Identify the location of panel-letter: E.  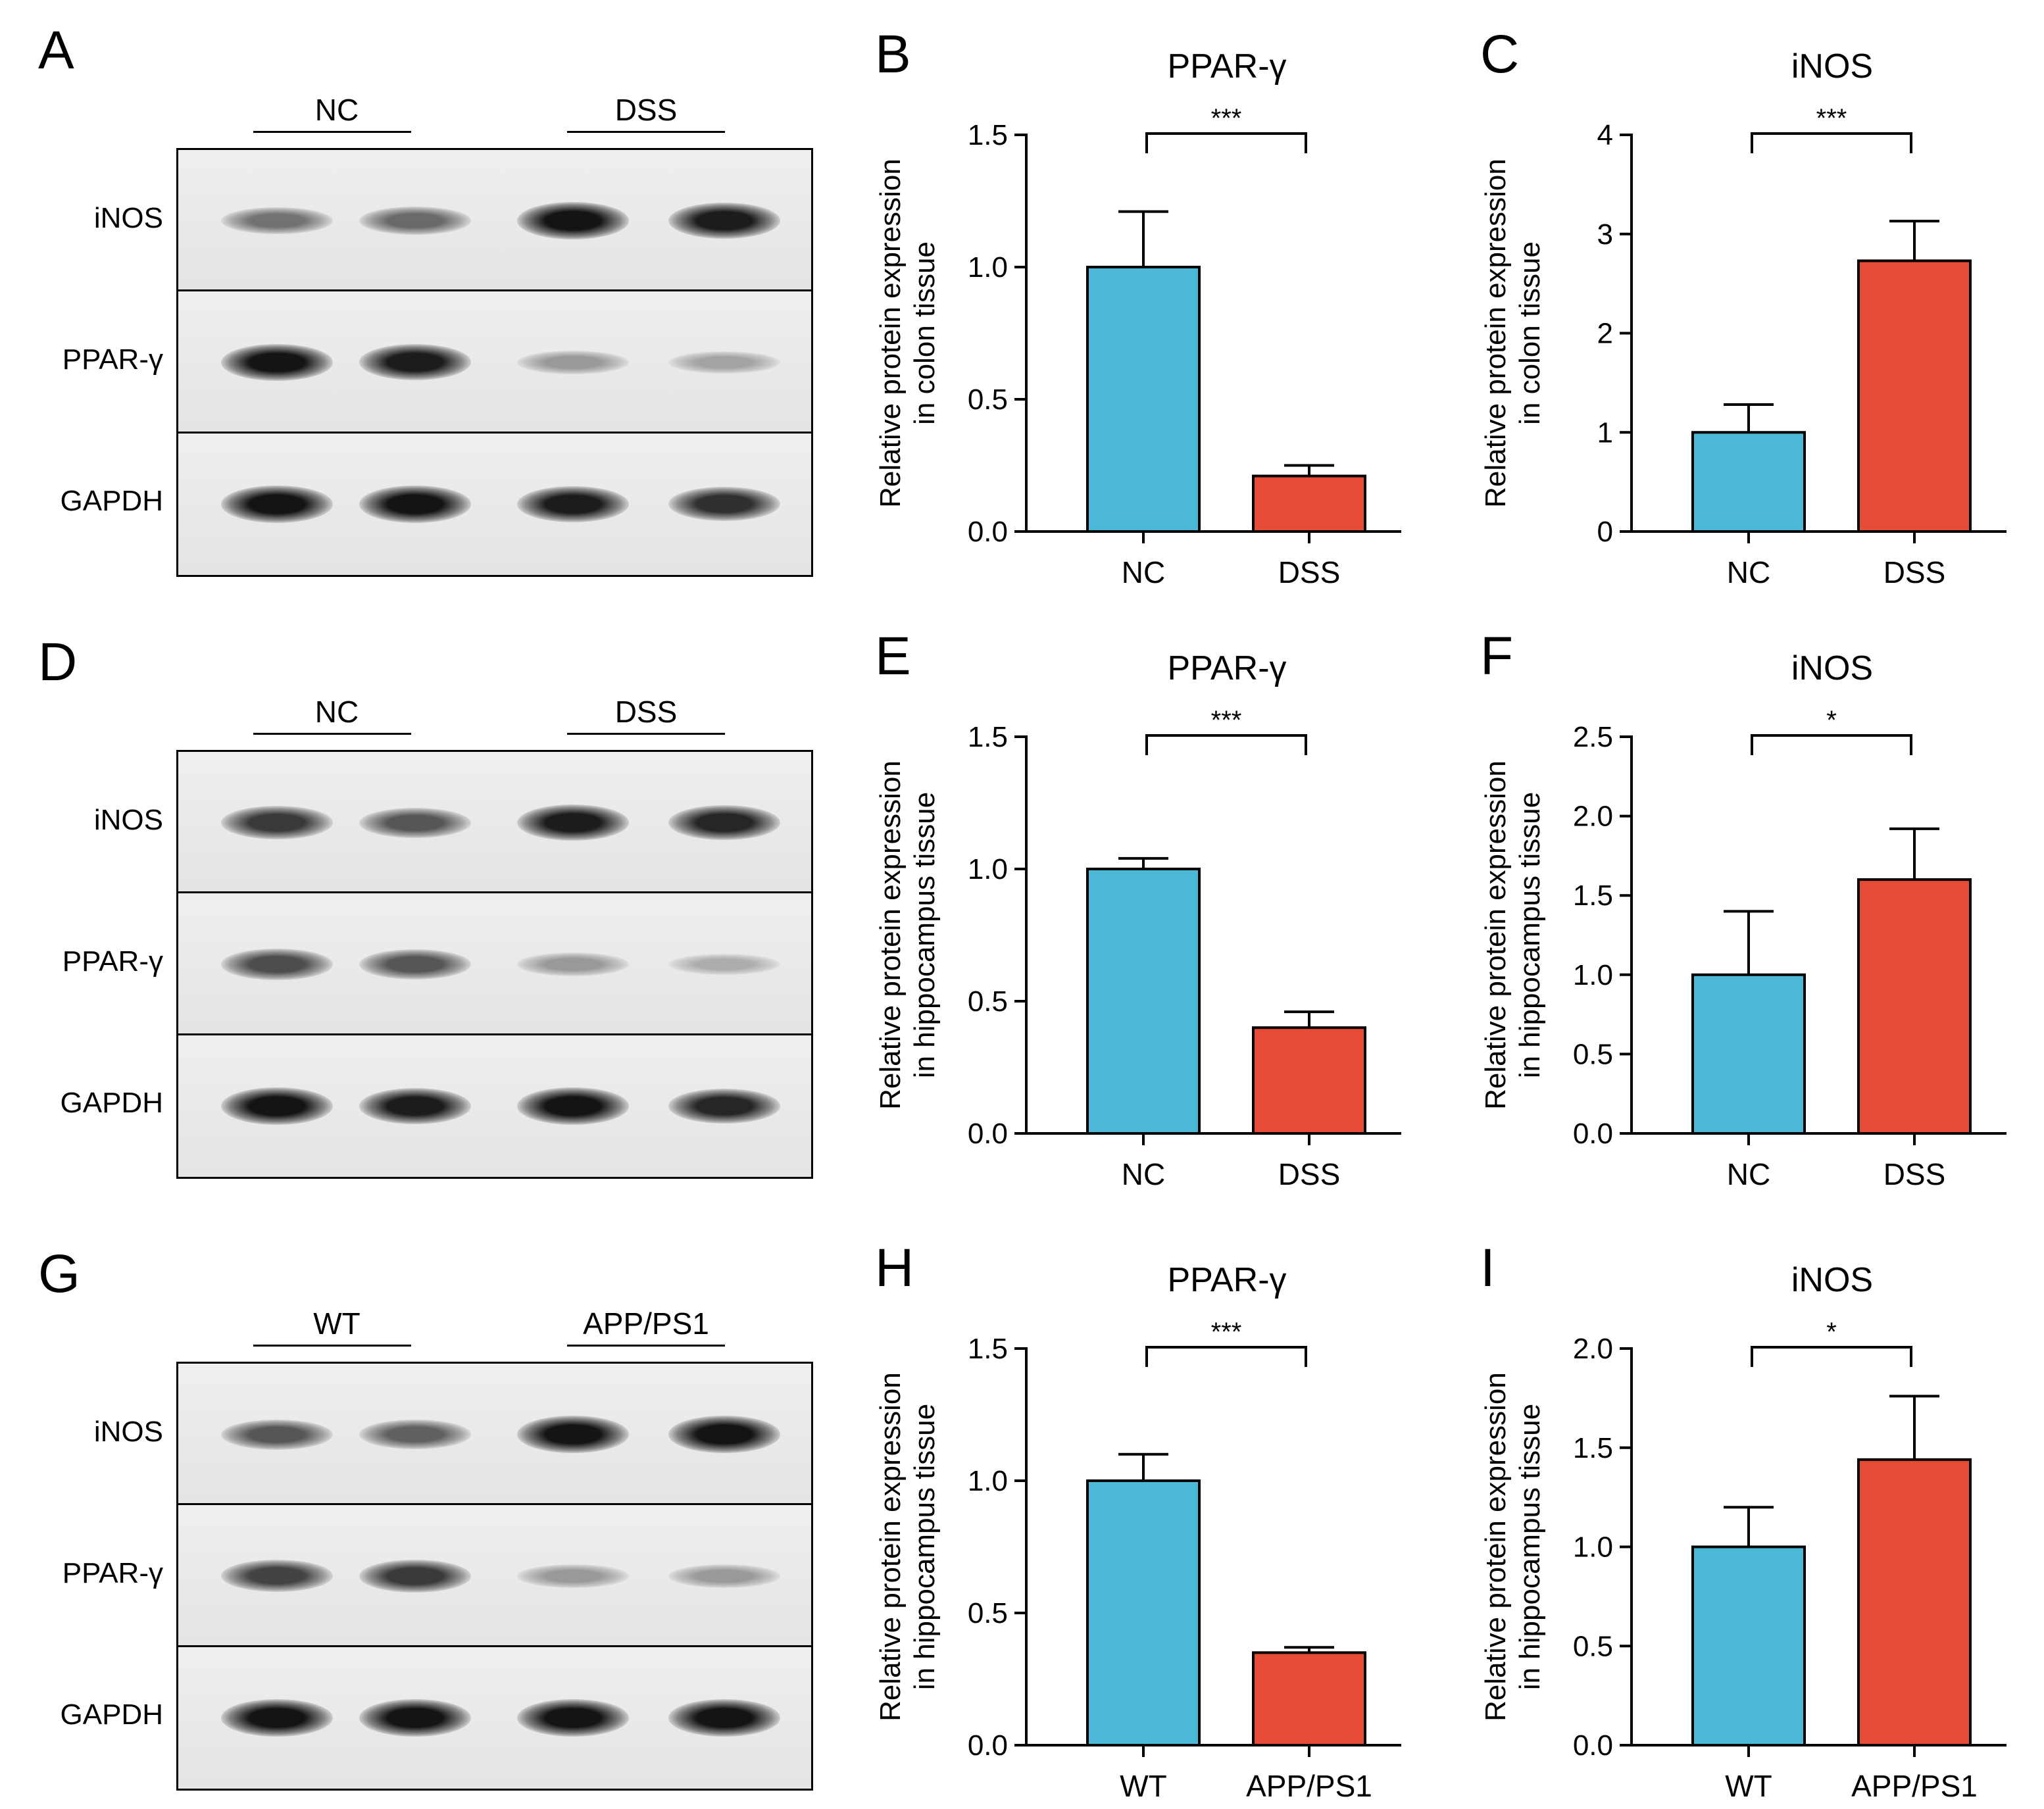
(893, 656).